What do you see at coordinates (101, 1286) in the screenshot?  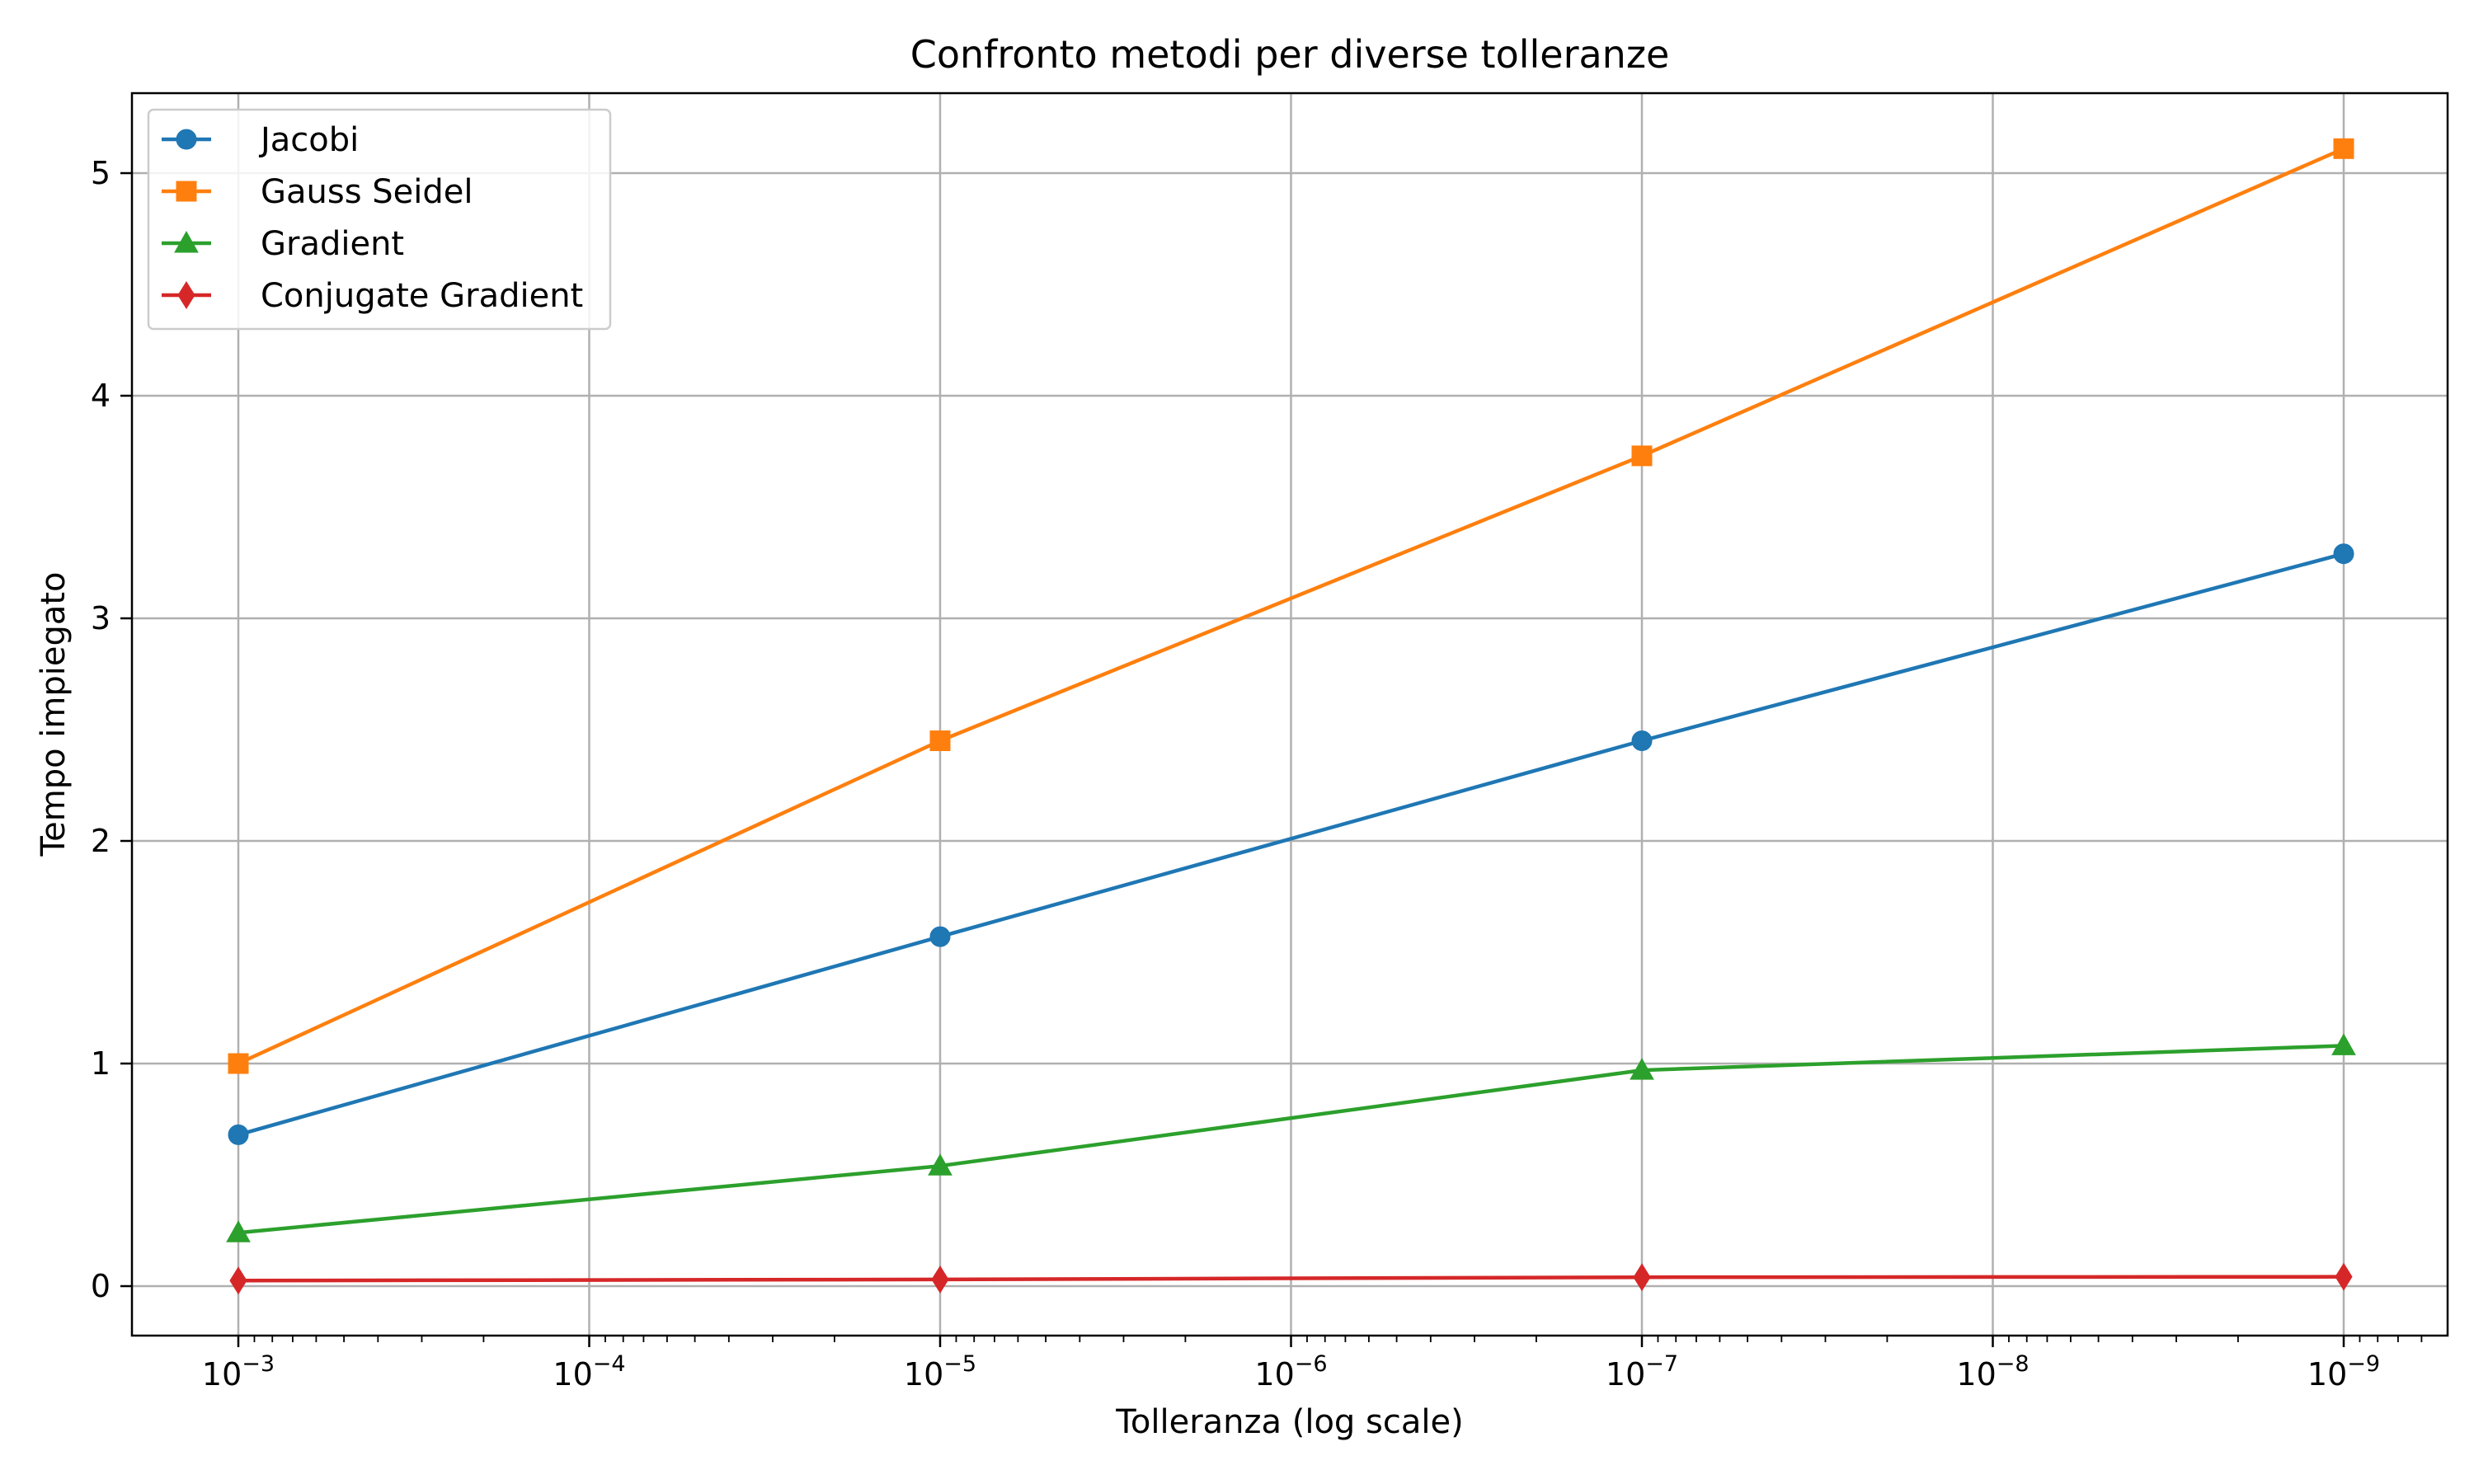 I see `y-tick-label: 0` at bounding box center [101, 1286].